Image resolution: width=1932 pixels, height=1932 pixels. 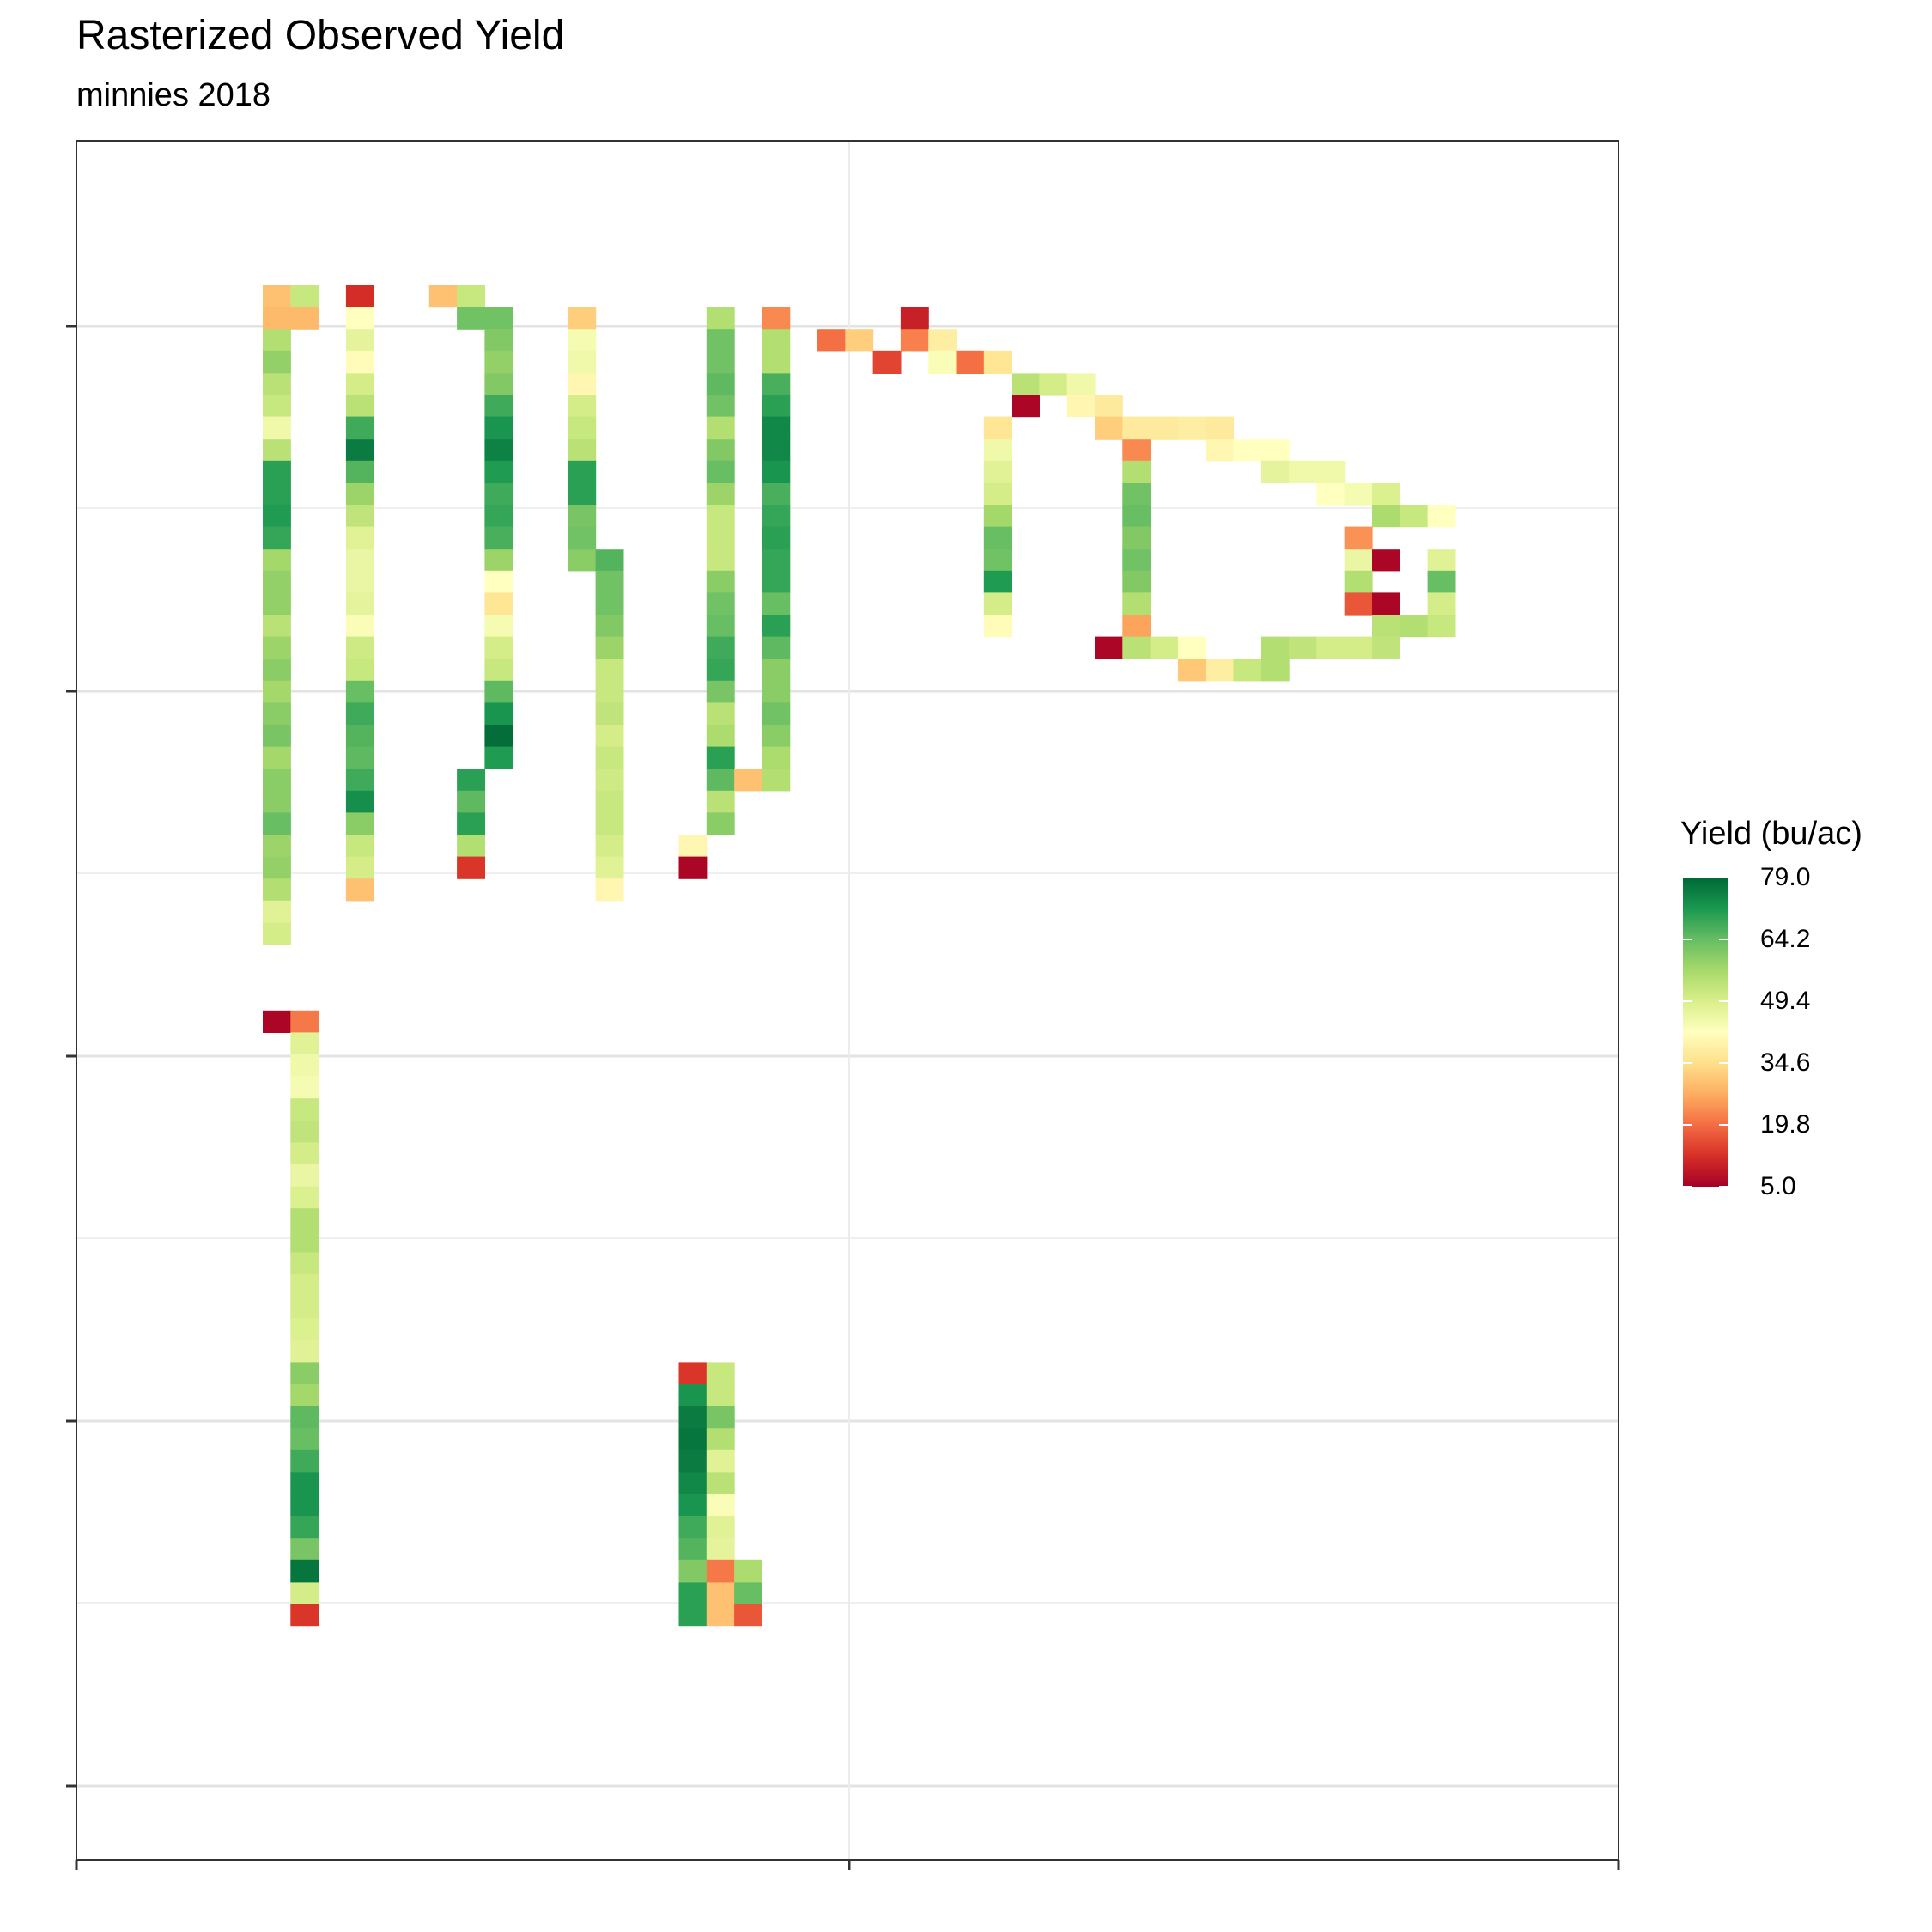 I want to click on legend-break-label: 5.0, so click(x=1778, y=1186).